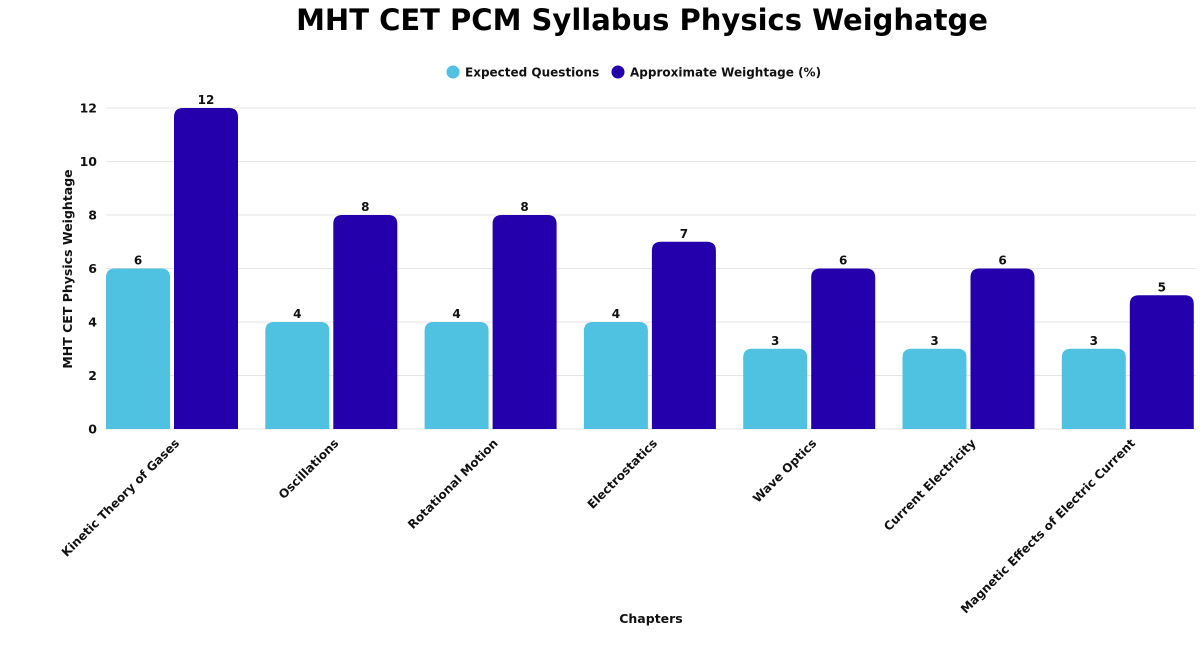 The width and height of the screenshot is (1200, 646). I want to click on x-tick-label: Rotational Motion, so click(453, 484).